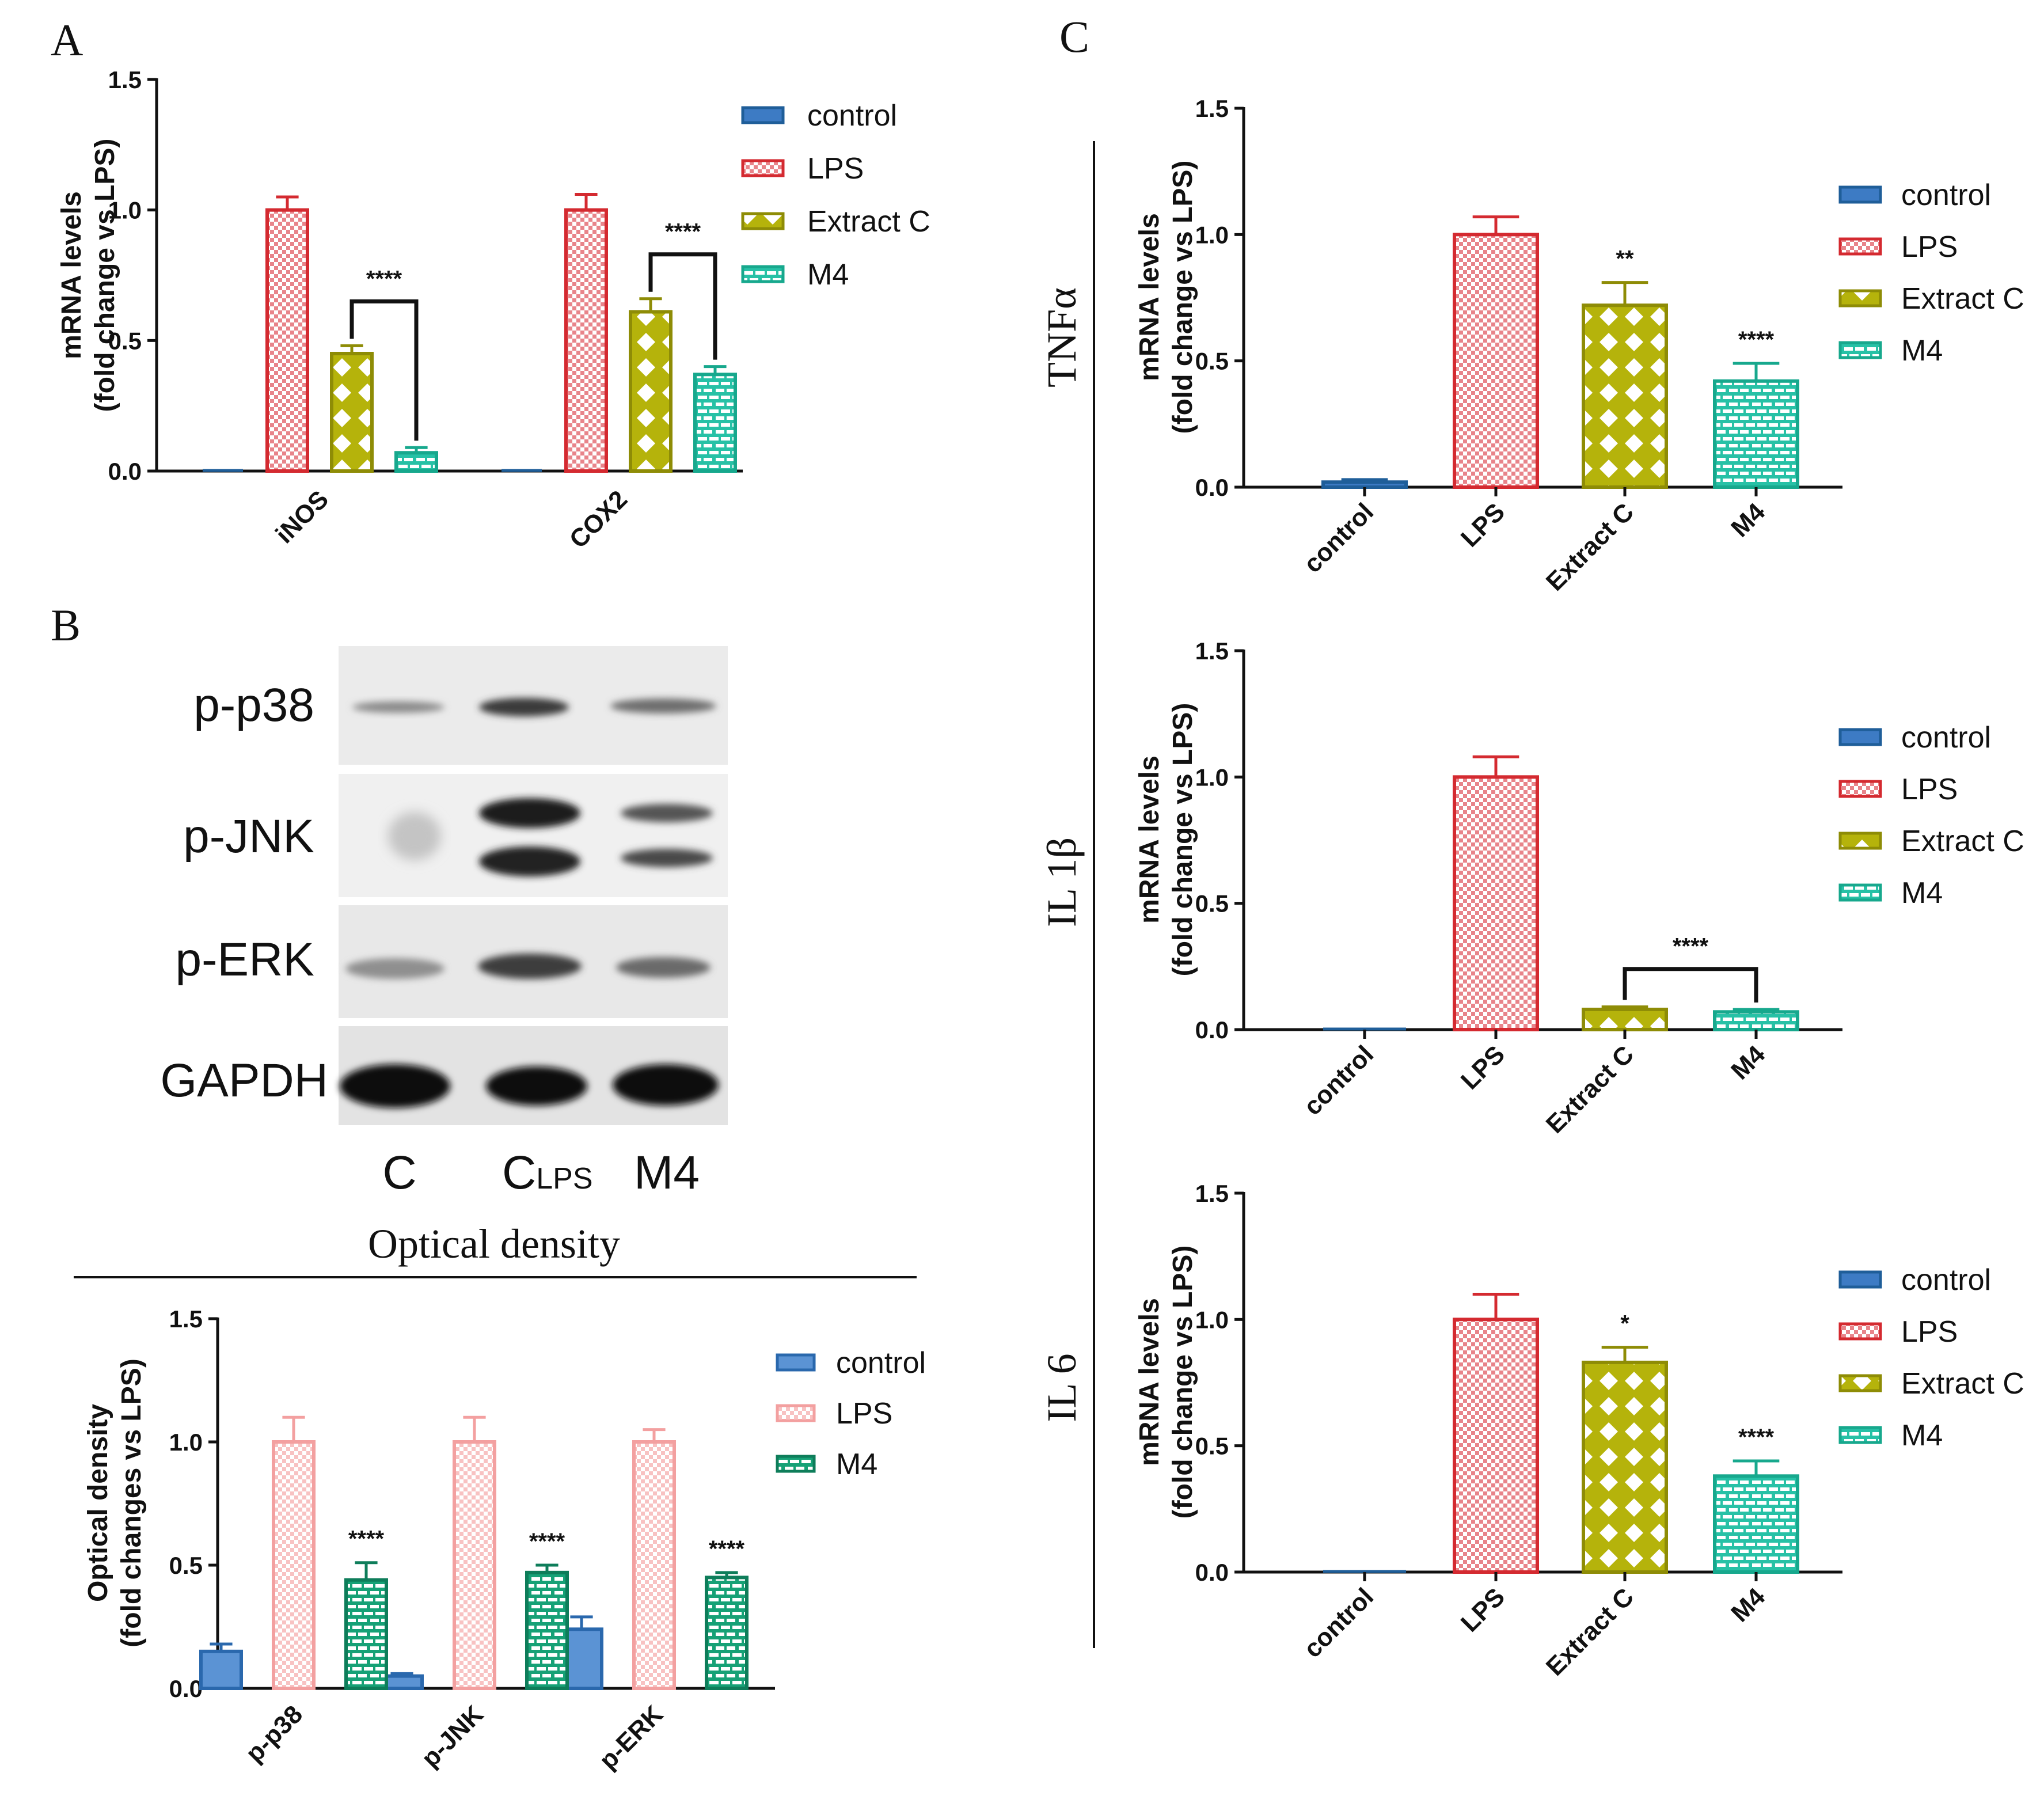 This screenshot has height=1807, width=2044. Describe the element at coordinates (663, 705) in the screenshot. I see `band-p-p38-m4` at that location.